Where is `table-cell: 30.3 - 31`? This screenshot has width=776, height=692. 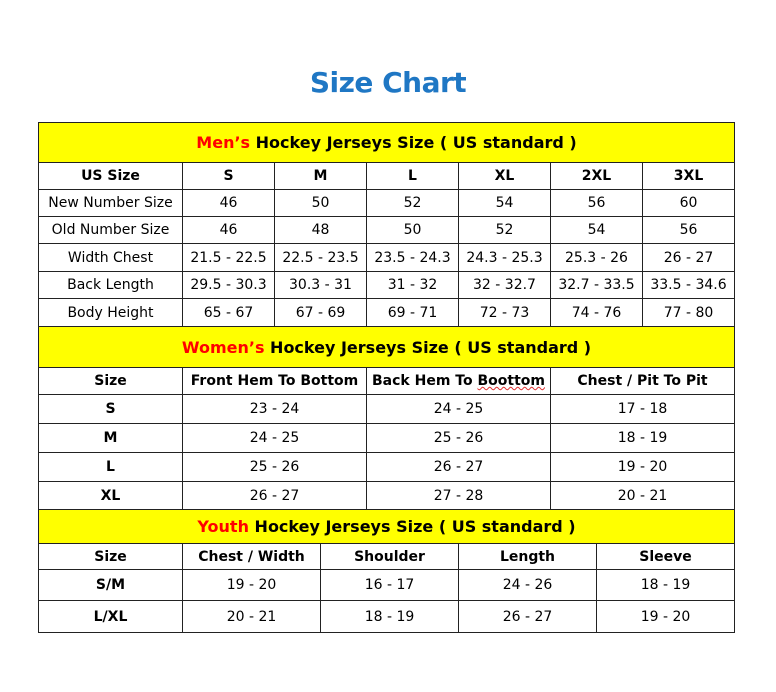 table-cell: 30.3 - 31 is located at coordinates (320, 285).